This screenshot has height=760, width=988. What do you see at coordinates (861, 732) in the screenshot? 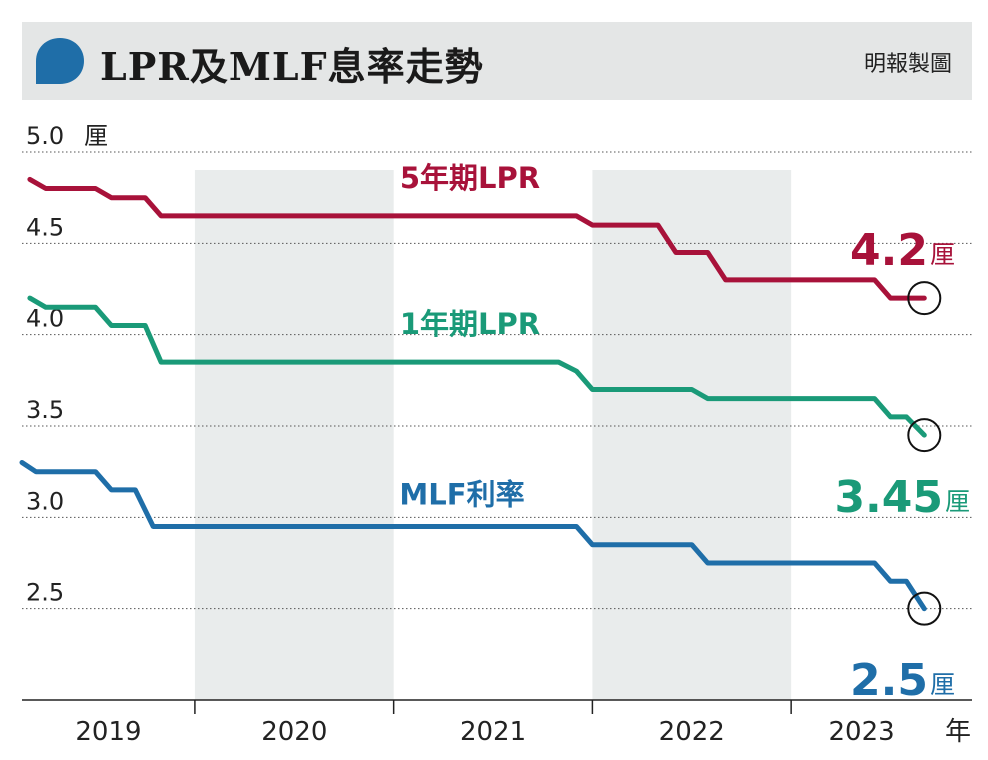
I see `x-tick-label: 2023` at bounding box center [861, 732].